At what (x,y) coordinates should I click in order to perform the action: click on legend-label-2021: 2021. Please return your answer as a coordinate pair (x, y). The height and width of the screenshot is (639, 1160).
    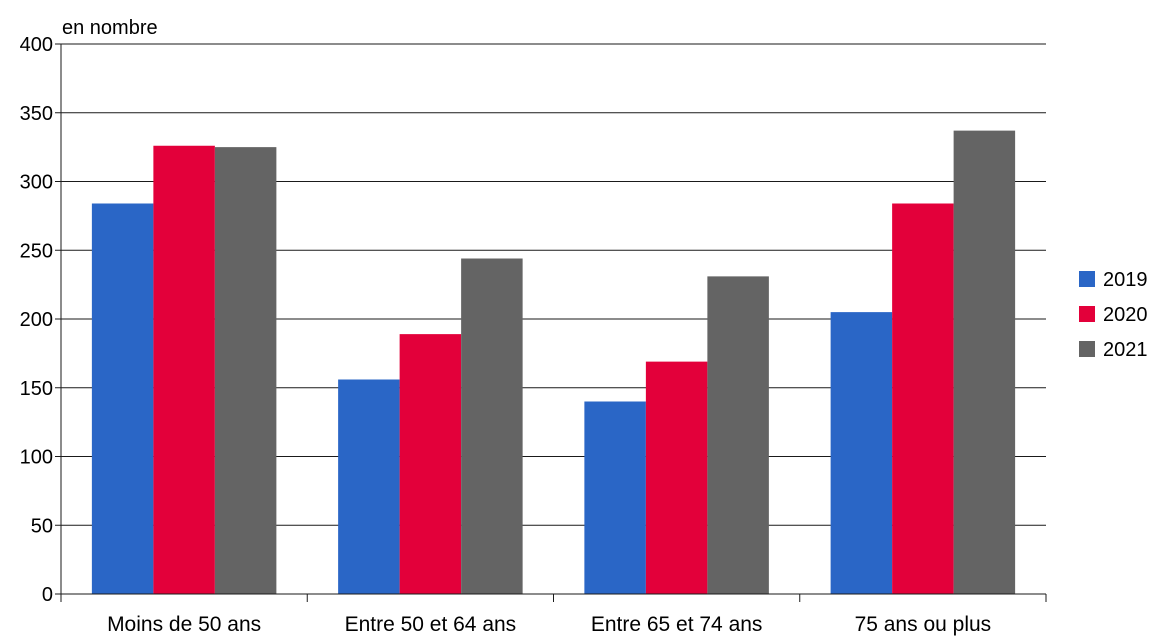
    Looking at the image, I should click on (1125, 350).